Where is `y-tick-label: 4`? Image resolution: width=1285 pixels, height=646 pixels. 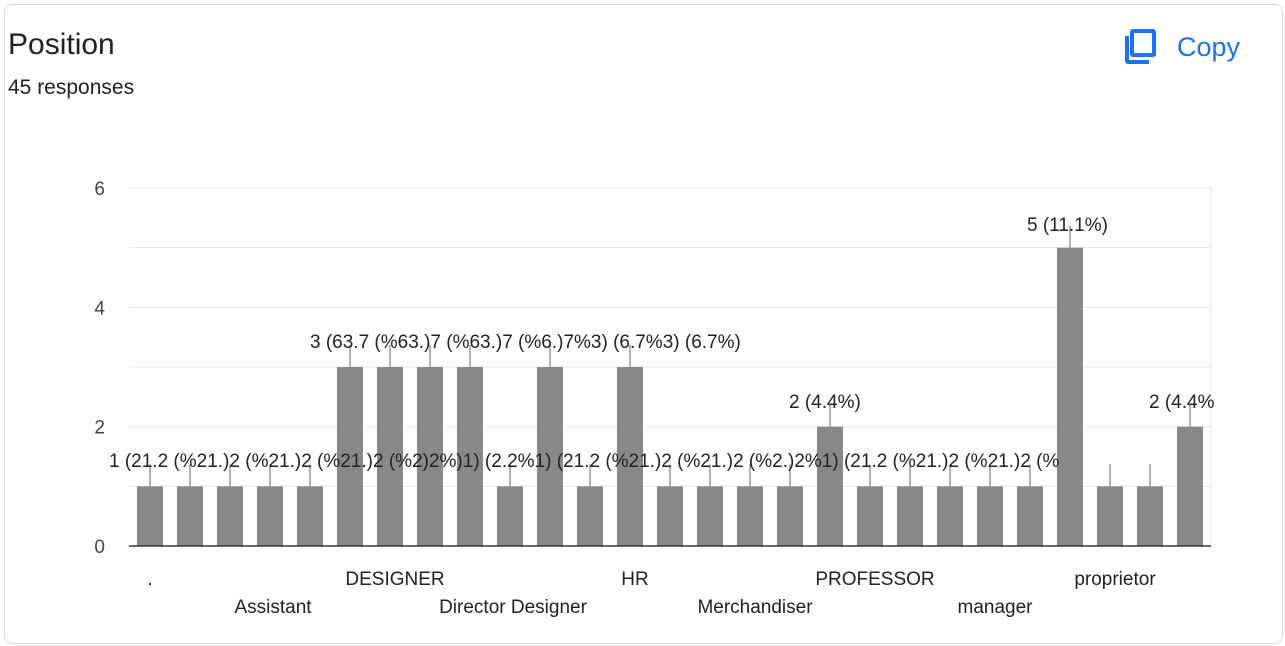 y-tick-label: 4 is located at coordinates (99, 308).